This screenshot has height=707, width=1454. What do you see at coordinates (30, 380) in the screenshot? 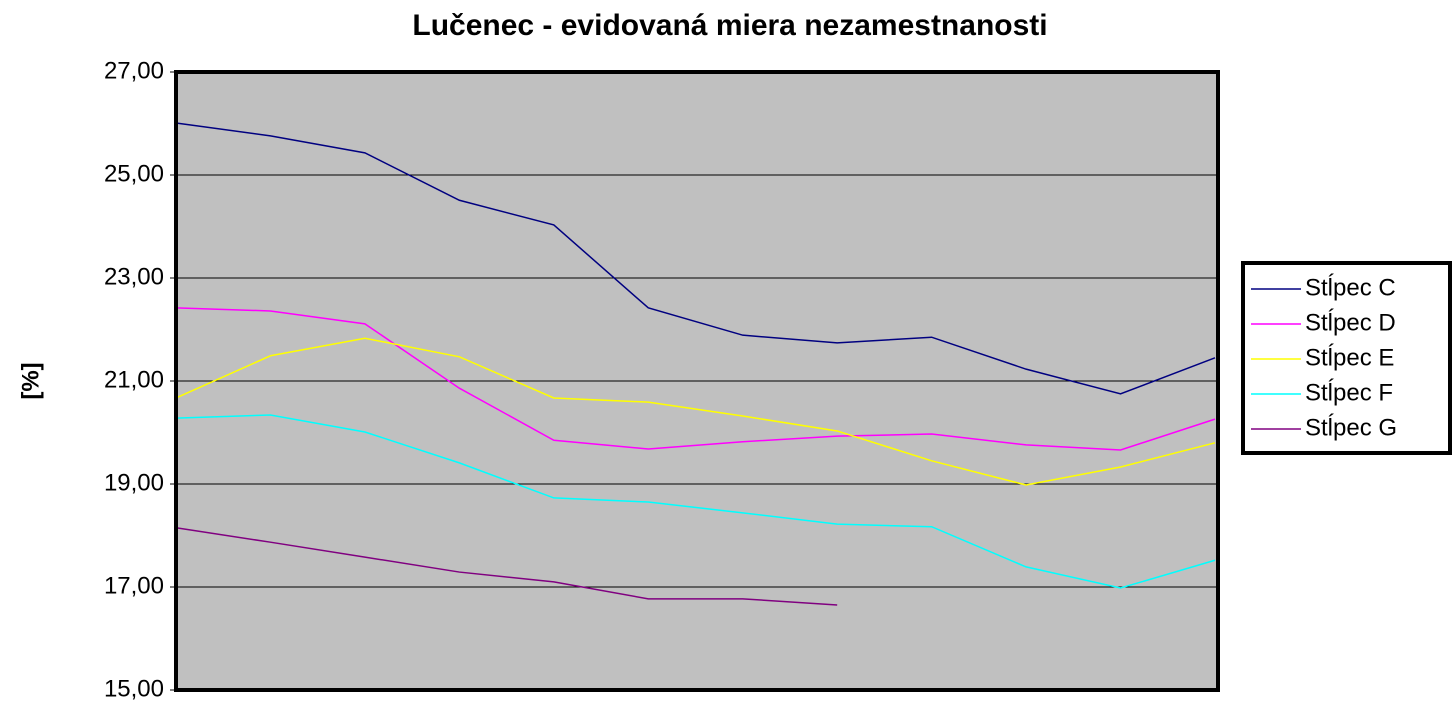
I see `y-axis-label: [%]` at bounding box center [30, 380].